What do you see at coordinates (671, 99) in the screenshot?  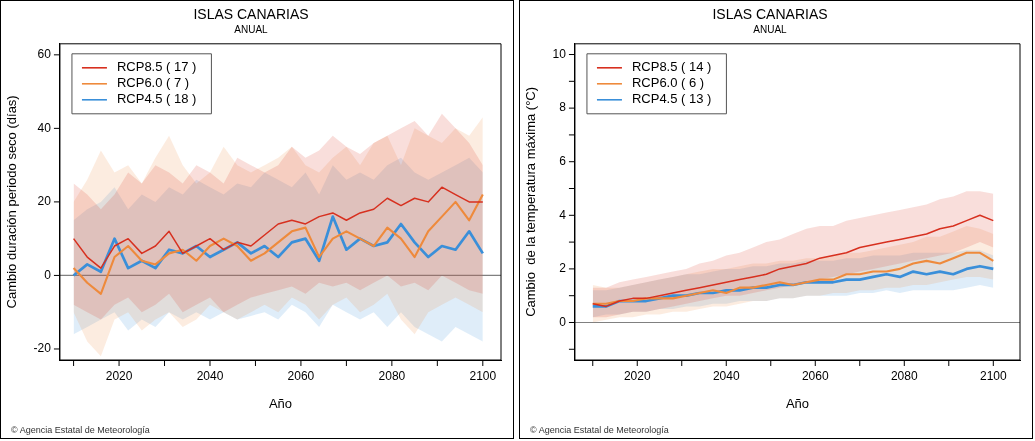 I see `legend-label: RCP4.5 ( 13 )` at bounding box center [671, 99].